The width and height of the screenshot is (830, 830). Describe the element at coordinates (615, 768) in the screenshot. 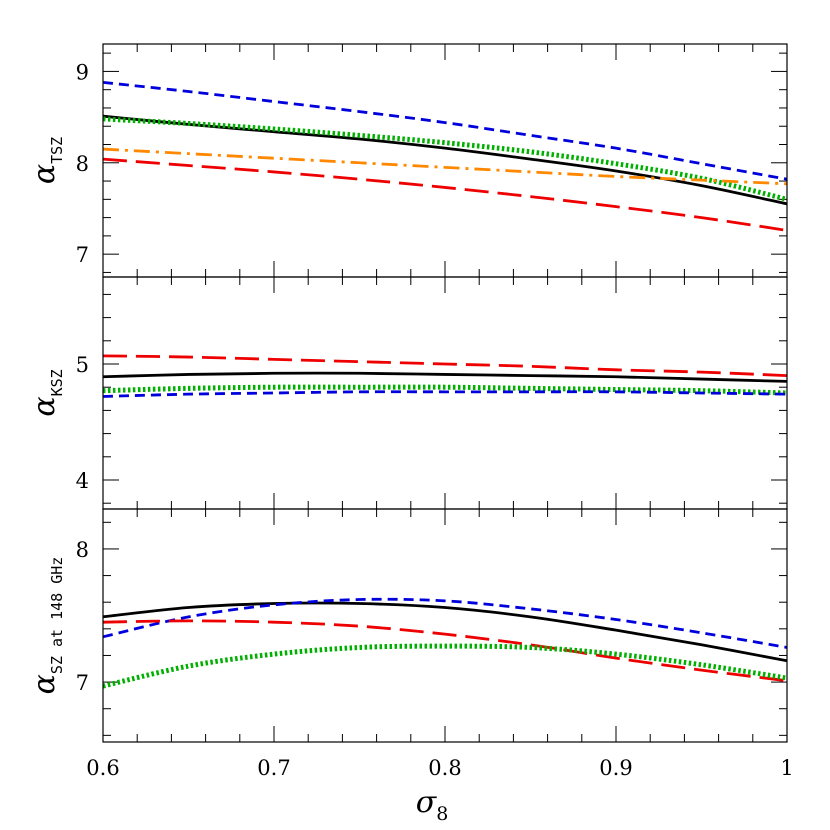

I see `x-tick-label: 0.9` at that location.